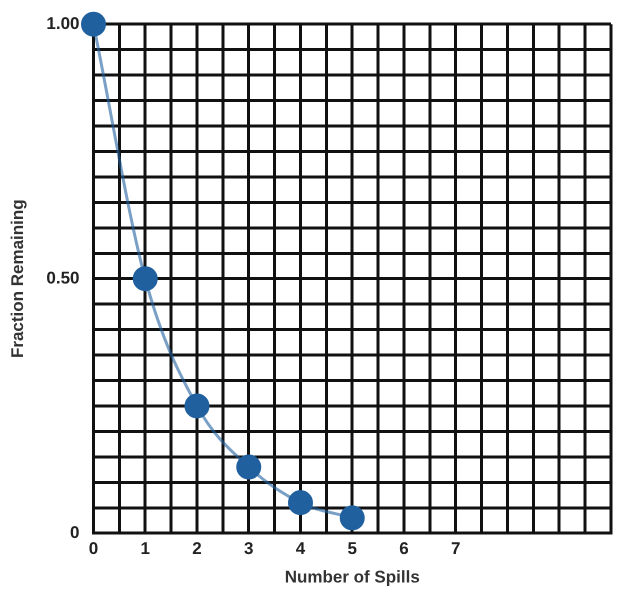  Describe the element at coordinates (75, 532) in the screenshot. I see `y-tick-label: 0` at that location.